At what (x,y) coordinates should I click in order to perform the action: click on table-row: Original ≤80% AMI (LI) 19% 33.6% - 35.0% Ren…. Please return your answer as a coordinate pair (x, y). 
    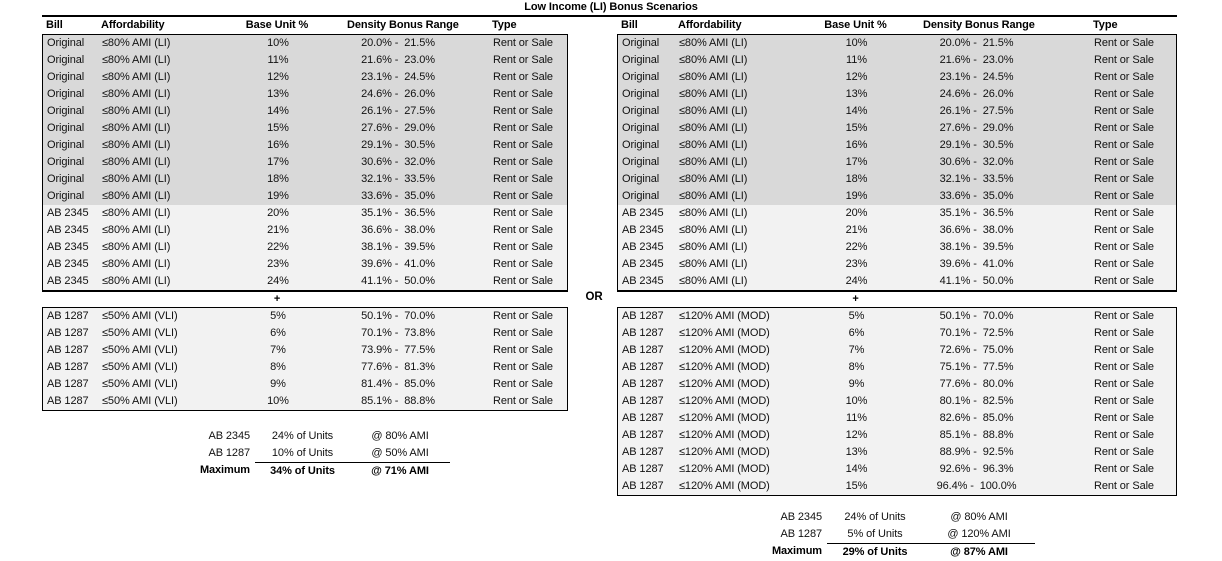
    Looking at the image, I should click on (897, 196).